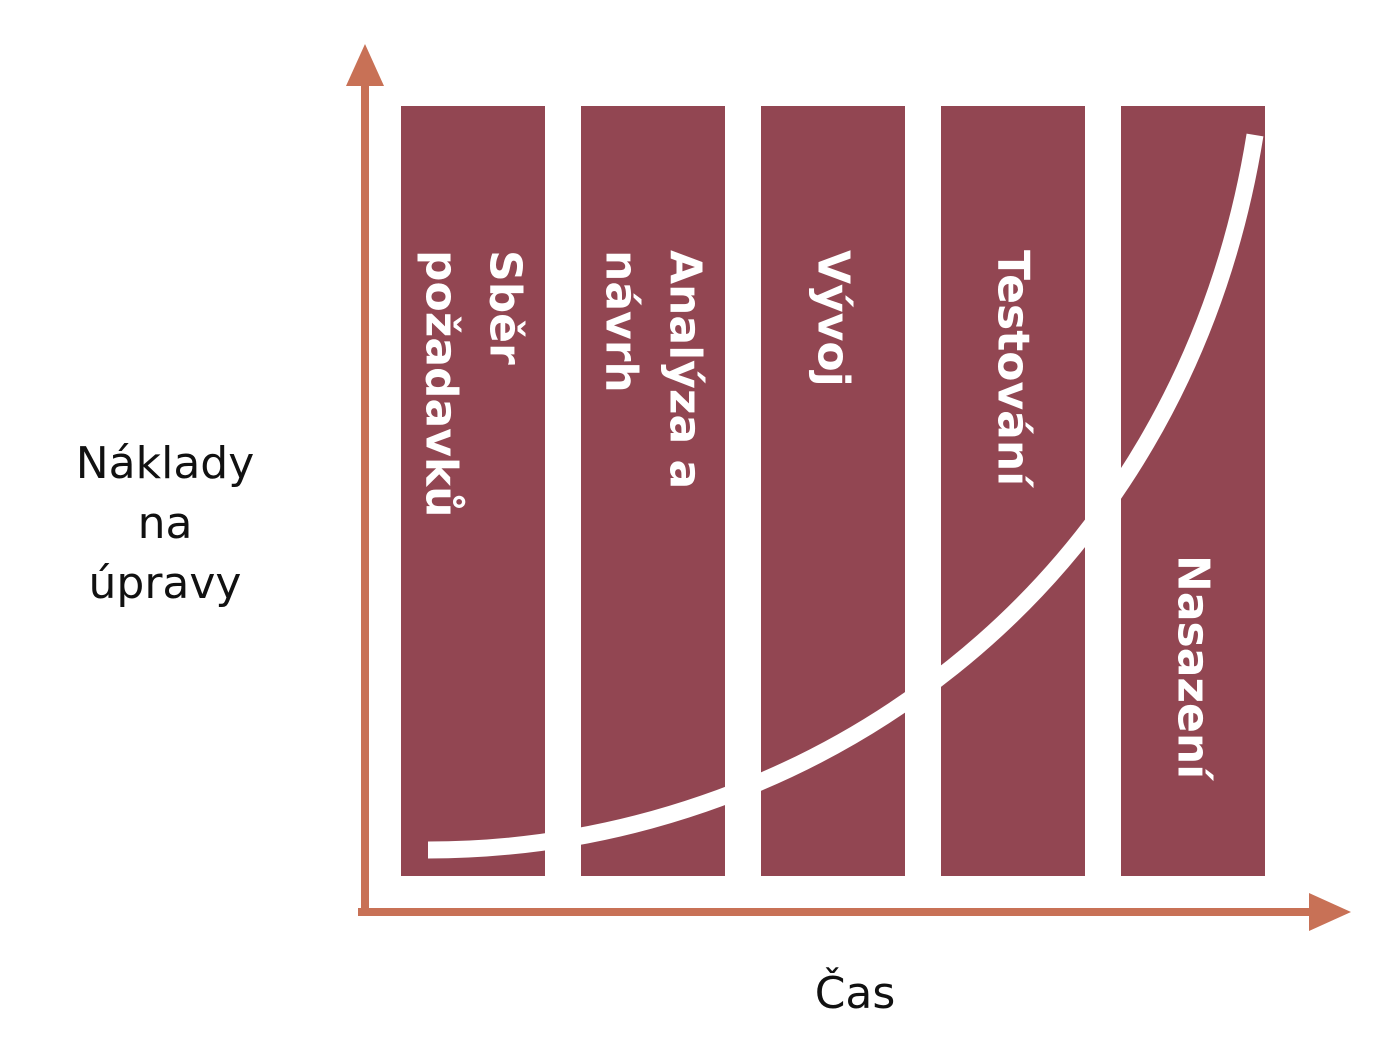 The width and height of the screenshot is (1394, 1052). Describe the element at coordinates (165, 463) in the screenshot. I see `y-axis-label: Náklady` at that location.